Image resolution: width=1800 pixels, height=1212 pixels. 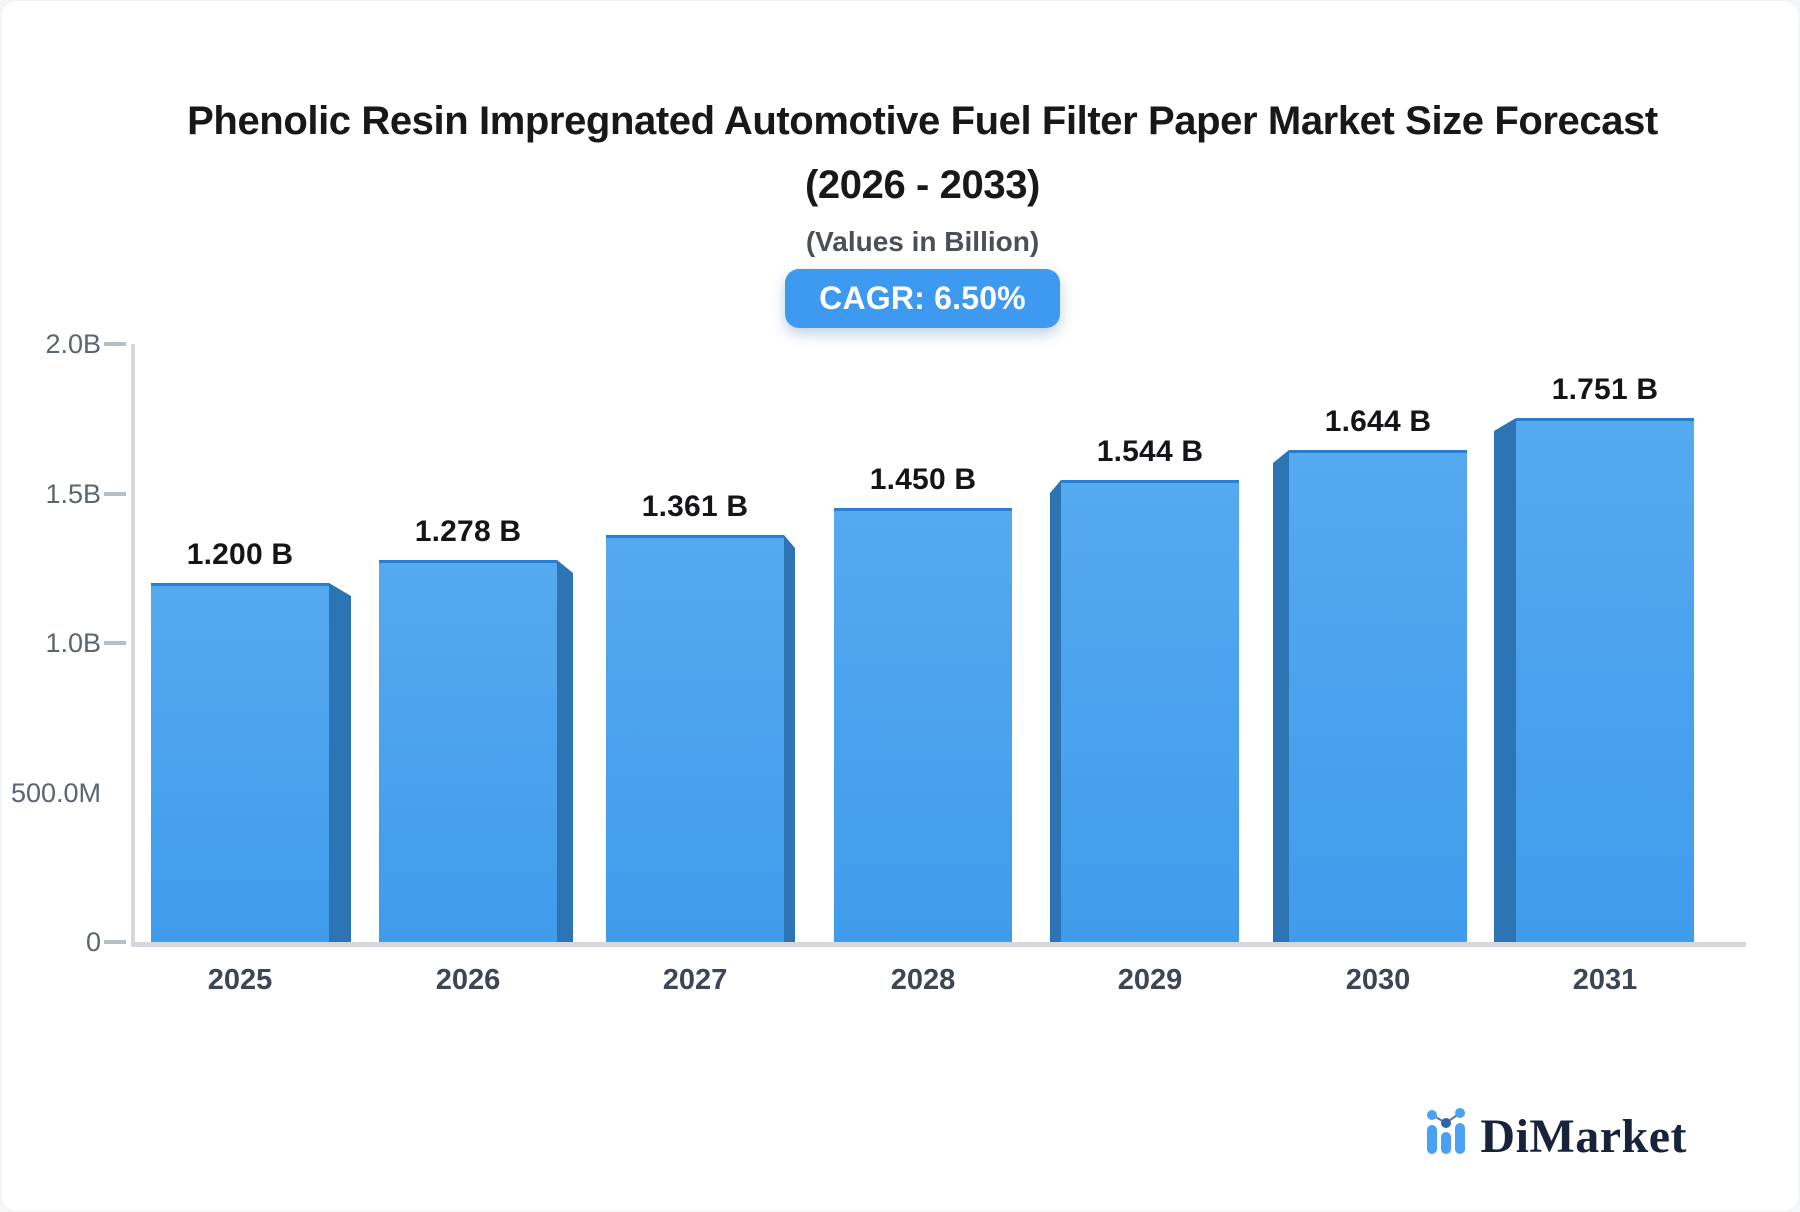 I want to click on bar-value-label: 1.751 B, so click(x=1605, y=389).